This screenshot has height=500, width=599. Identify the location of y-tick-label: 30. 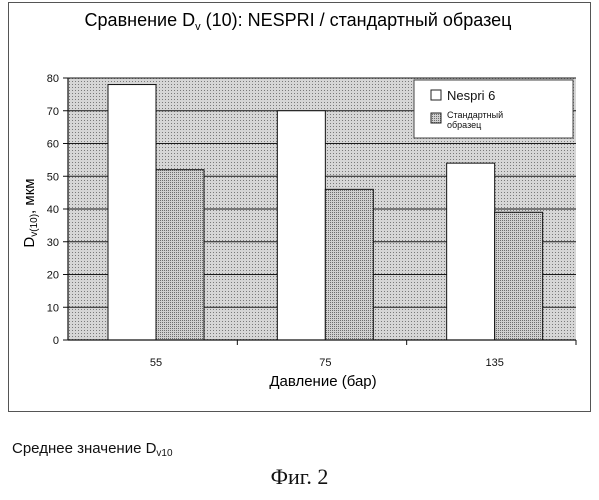
(53, 243).